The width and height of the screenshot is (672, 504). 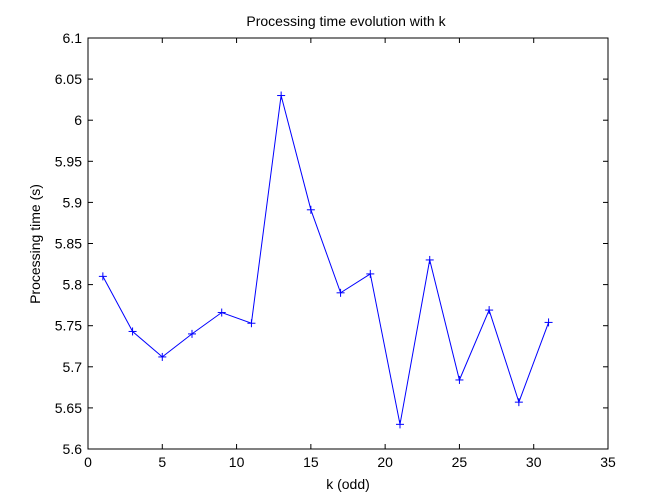 What do you see at coordinates (460, 462) in the screenshot?
I see `x-tick-label: 25` at bounding box center [460, 462].